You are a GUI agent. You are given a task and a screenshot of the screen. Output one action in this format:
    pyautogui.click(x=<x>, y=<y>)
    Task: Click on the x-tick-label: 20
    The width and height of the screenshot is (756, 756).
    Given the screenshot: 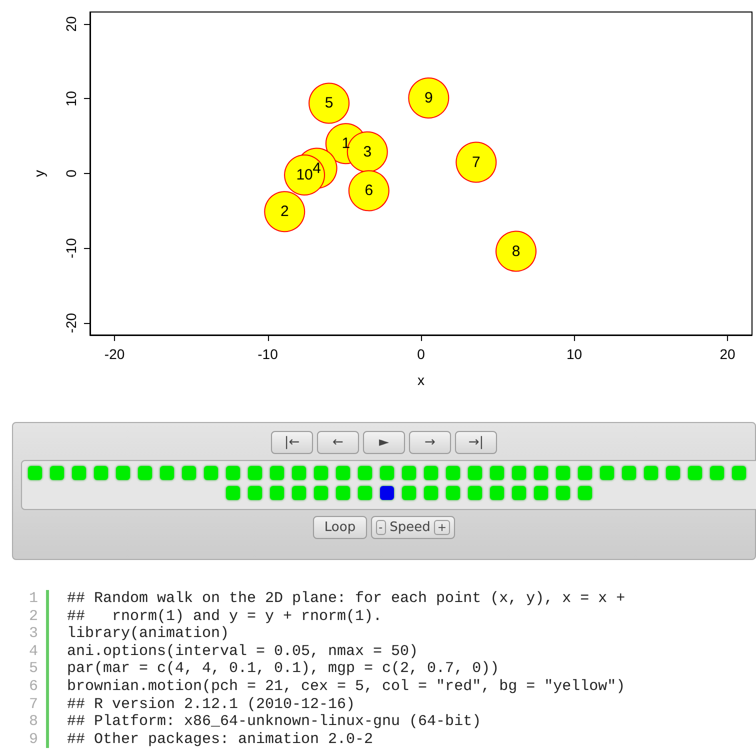 What is the action you would take?
    pyautogui.click(x=728, y=354)
    